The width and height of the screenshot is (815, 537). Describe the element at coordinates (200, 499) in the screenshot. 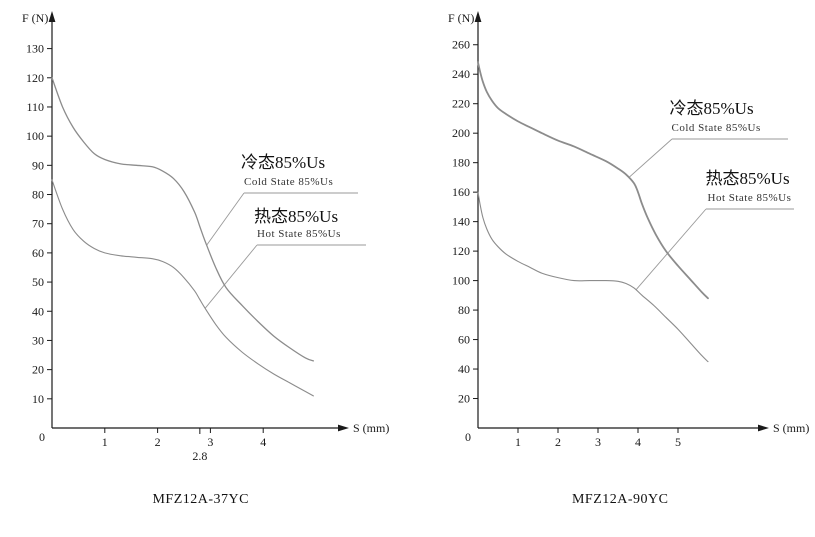

I see `chart-caption-37yc: MFZ12A-37YC` at that location.